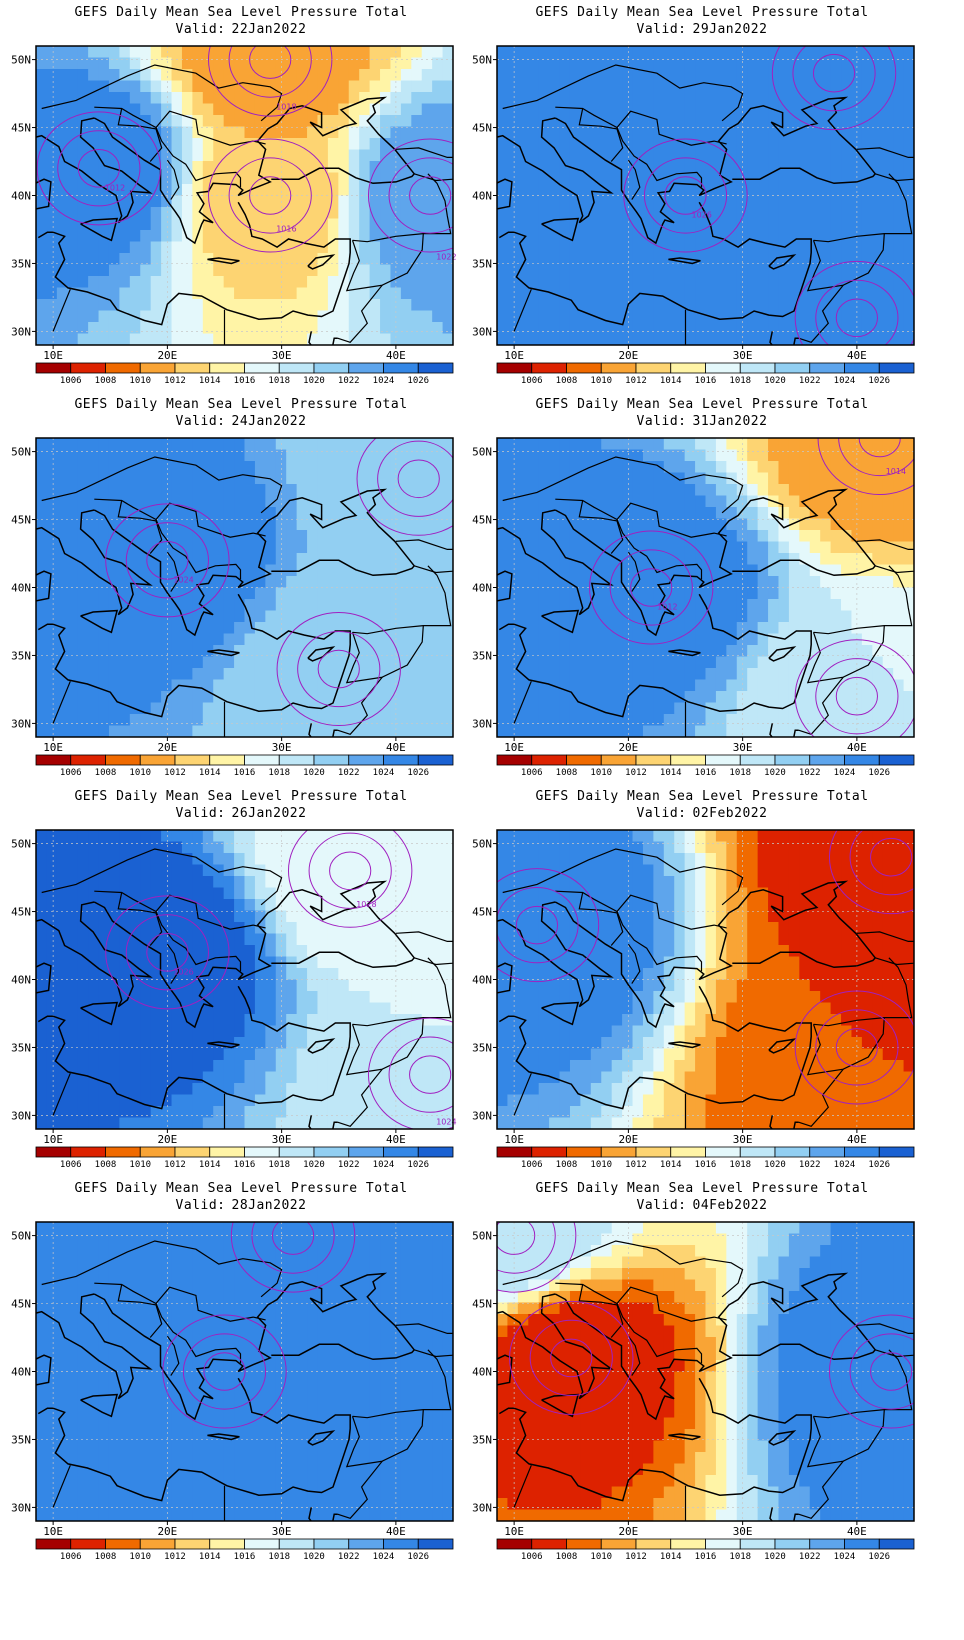 This screenshot has width=964, height=1640. What do you see at coordinates (241, 12) in the screenshot?
I see `panel-title: GEFS Daily Mean Sea Level Pressure Total` at bounding box center [241, 12].